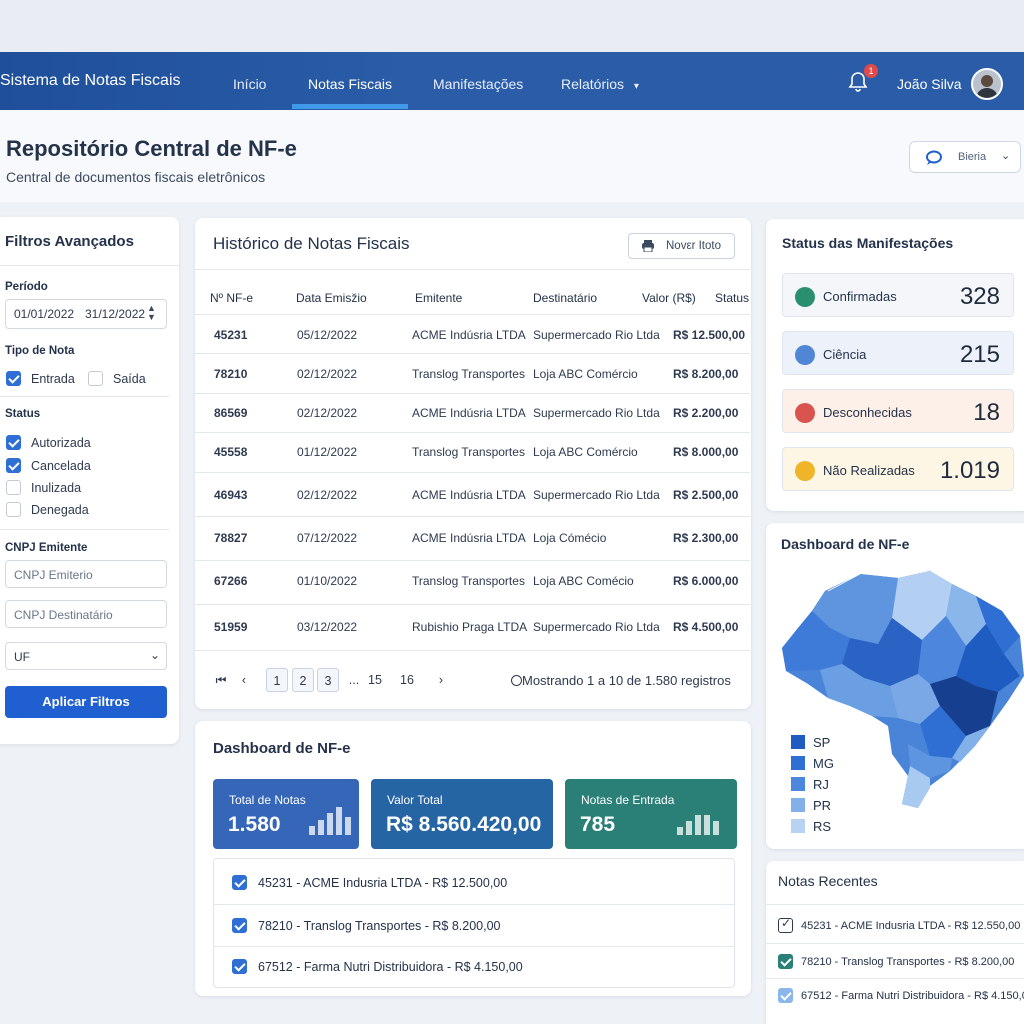 The image size is (1024, 1024). I want to click on legend-label: PR, so click(822, 805).